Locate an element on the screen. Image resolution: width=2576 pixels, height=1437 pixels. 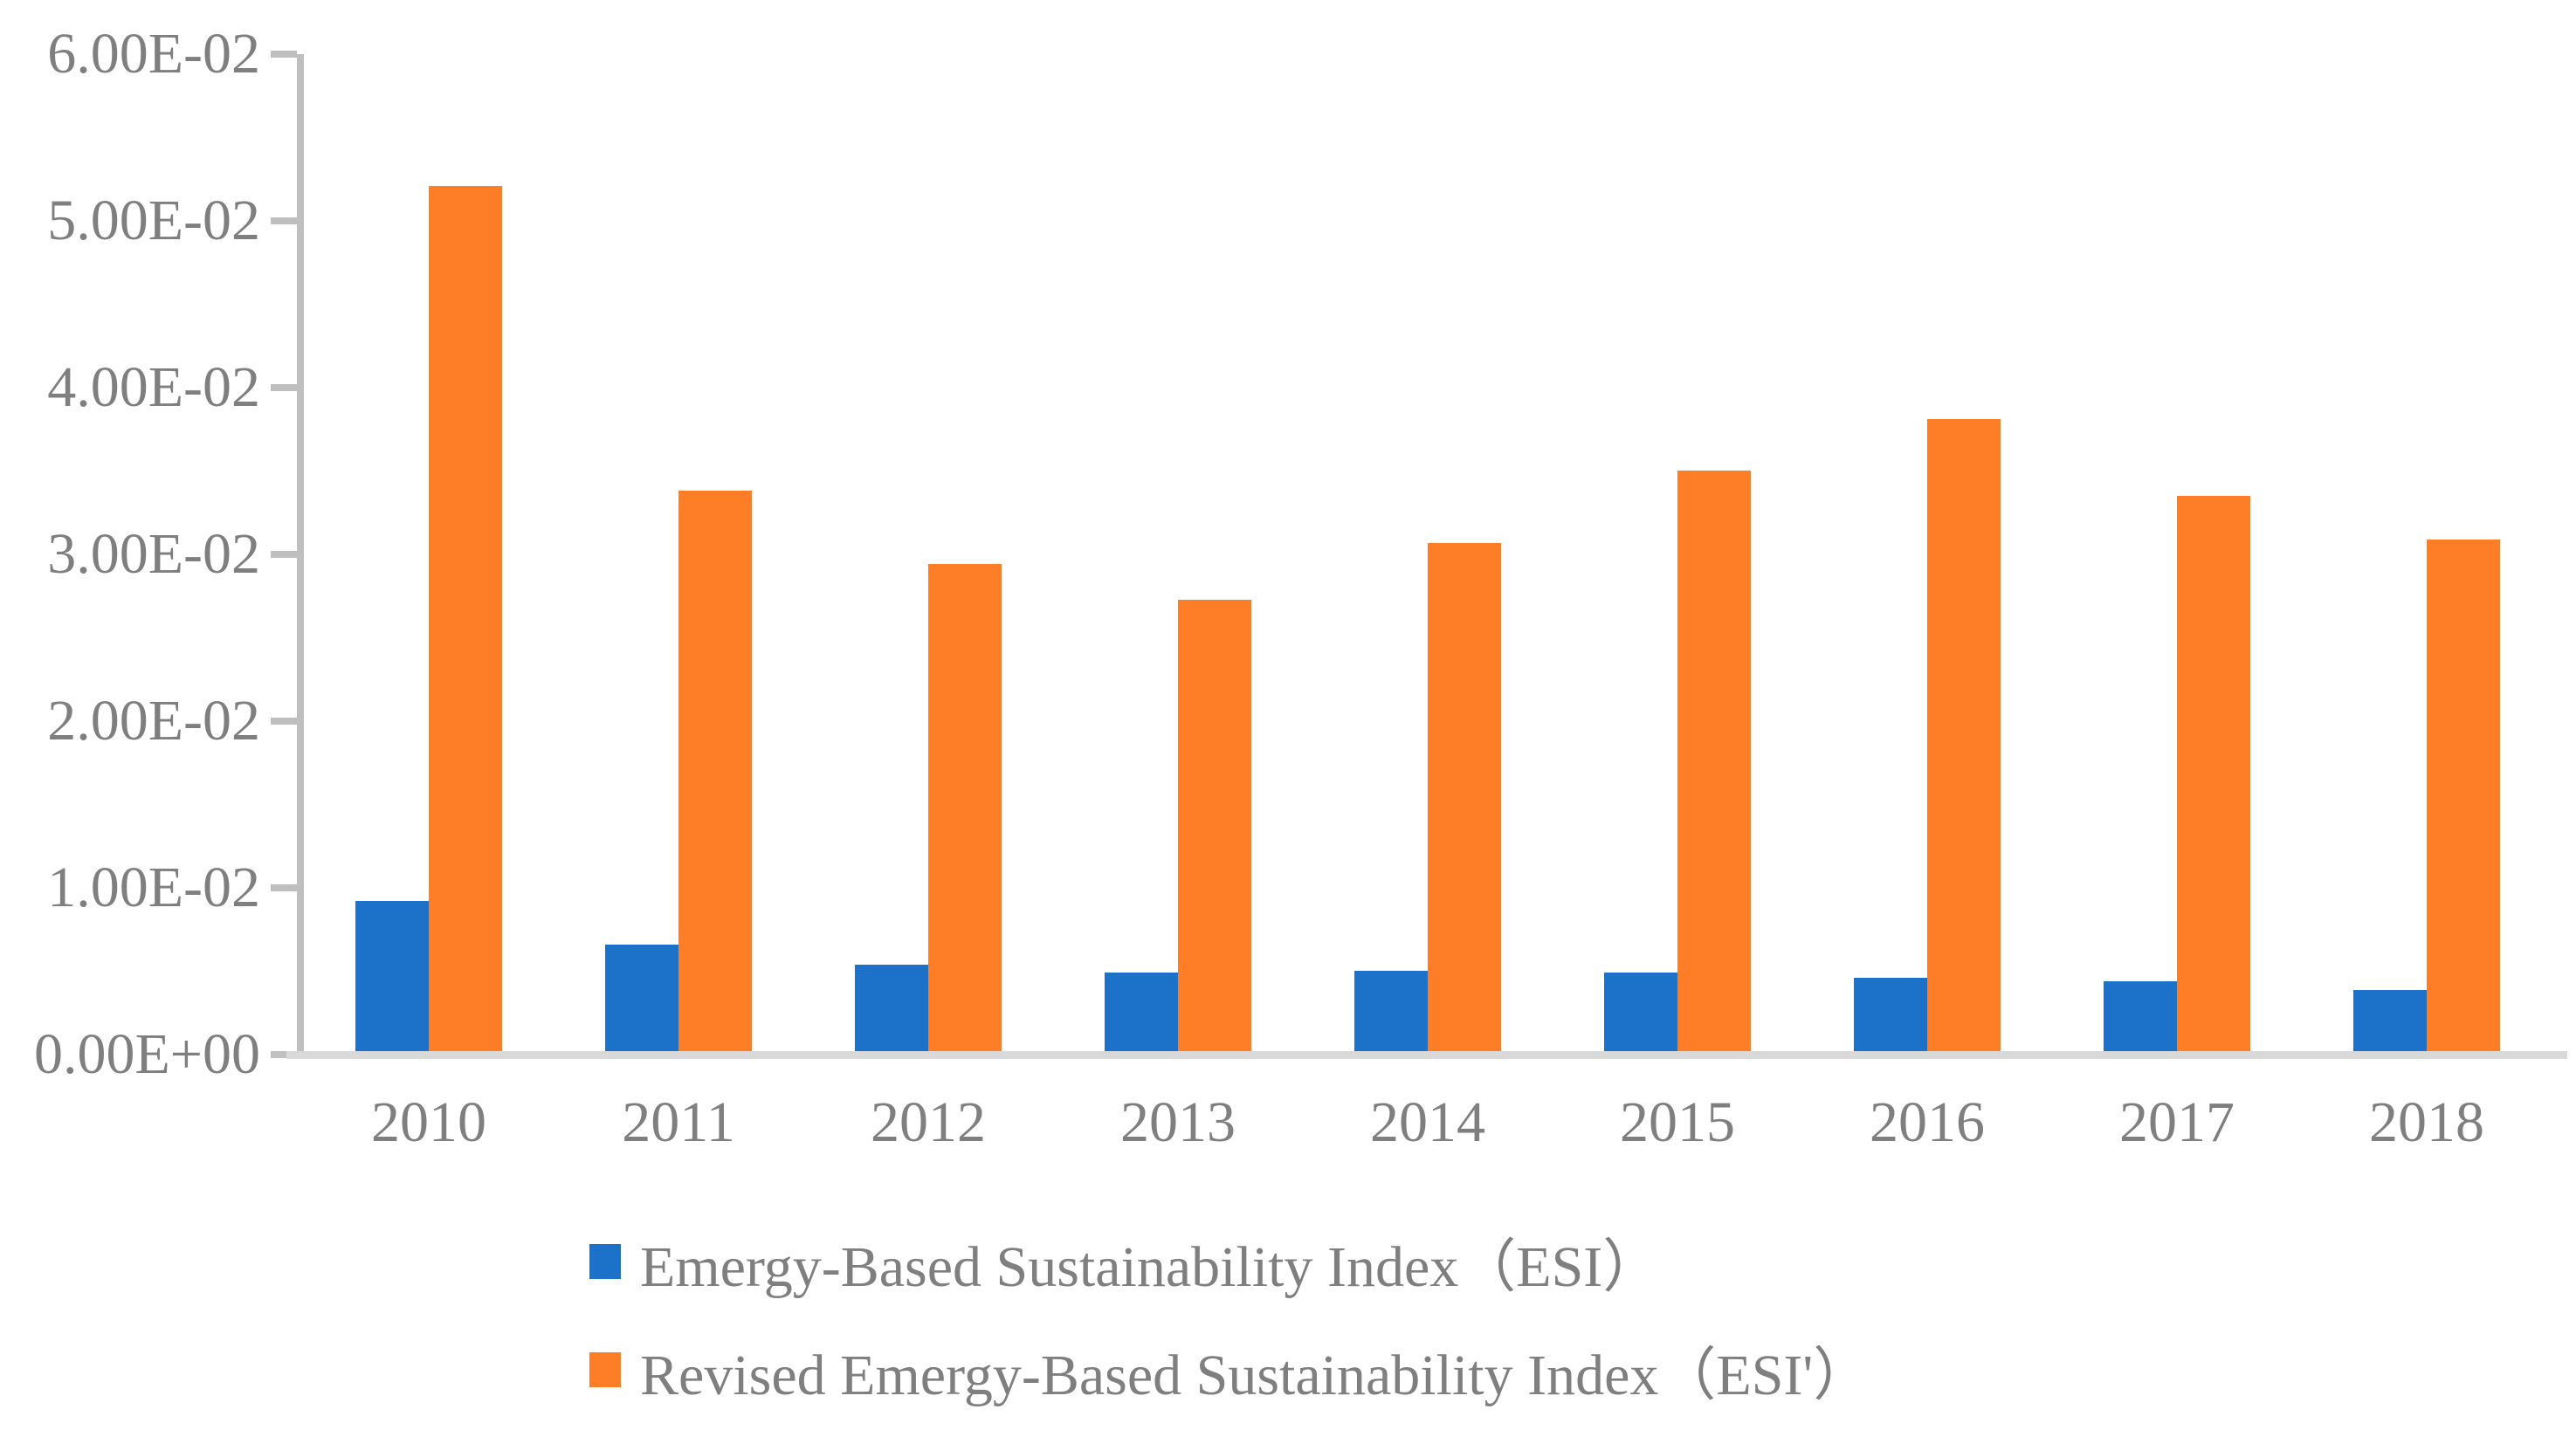
bar-esi-prime-2018 is located at coordinates (2463, 798).